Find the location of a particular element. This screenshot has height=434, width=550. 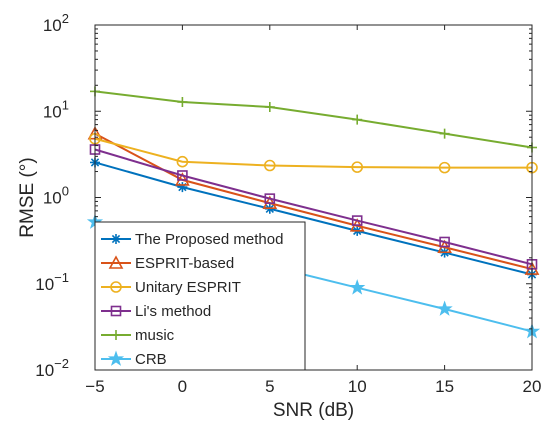

y-tick-label: 10² is located at coordinates (56, 23).